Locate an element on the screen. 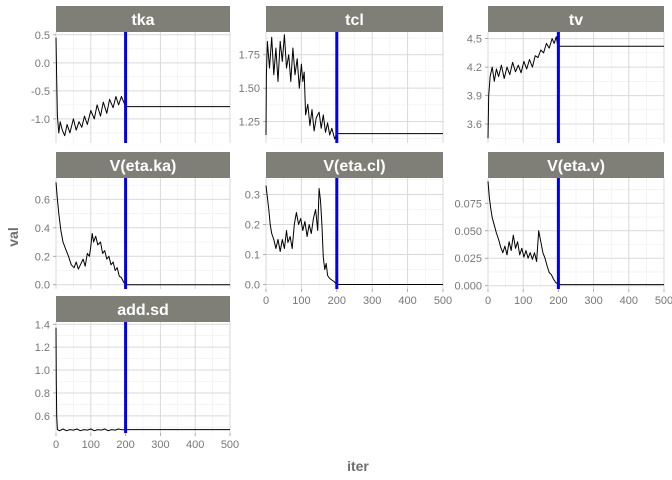 The height and width of the screenshot is (480, 672). y-tick-label: 3.6 is located at coordinates (474, 125).